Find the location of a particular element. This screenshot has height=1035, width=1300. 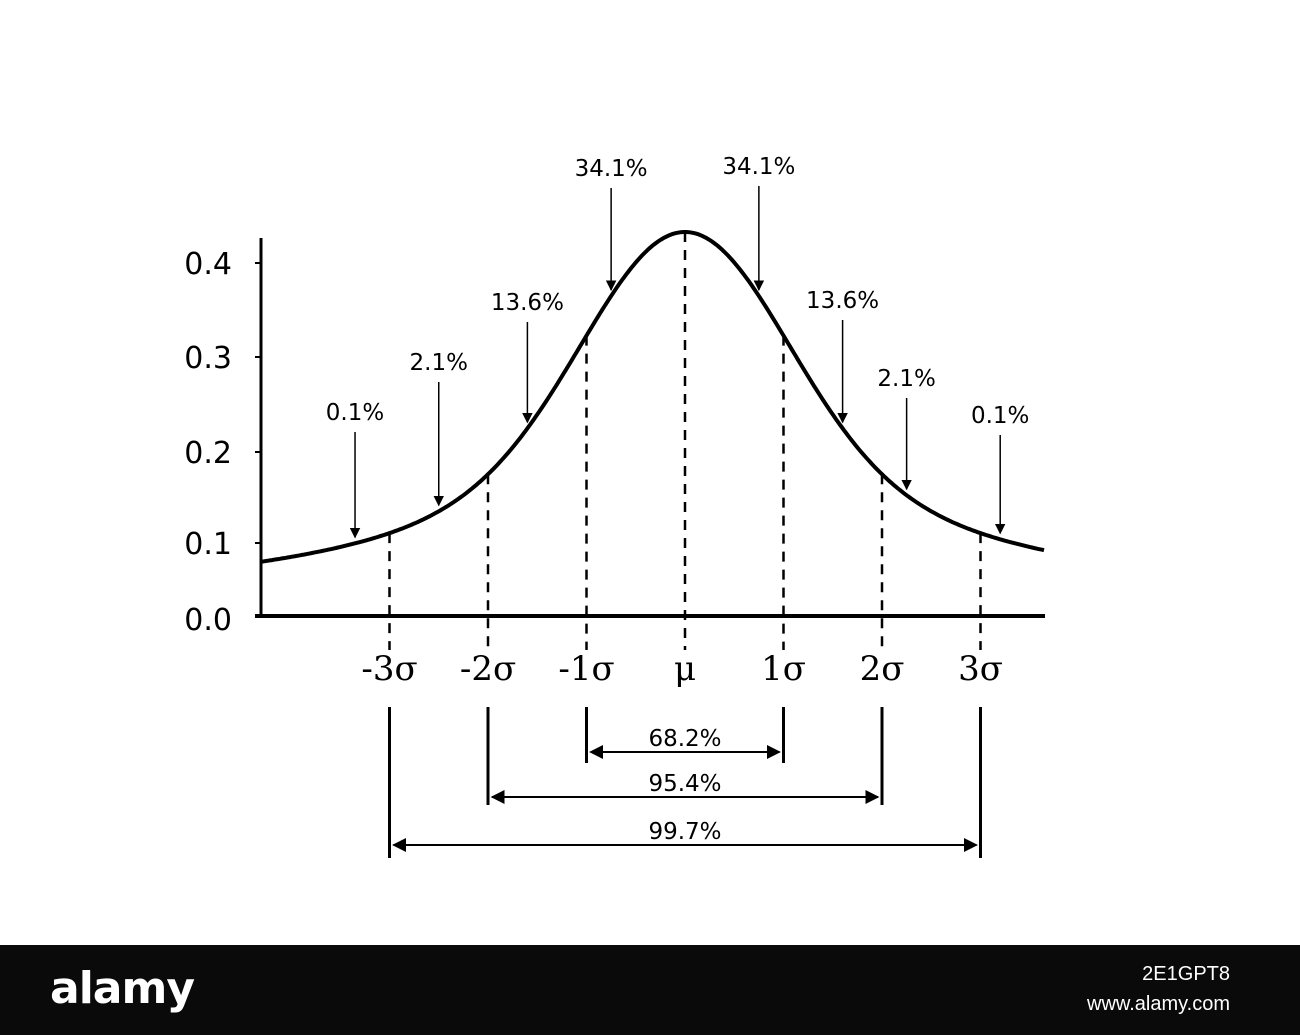

span-label: 95.4% is located at coordinates (684, 784).